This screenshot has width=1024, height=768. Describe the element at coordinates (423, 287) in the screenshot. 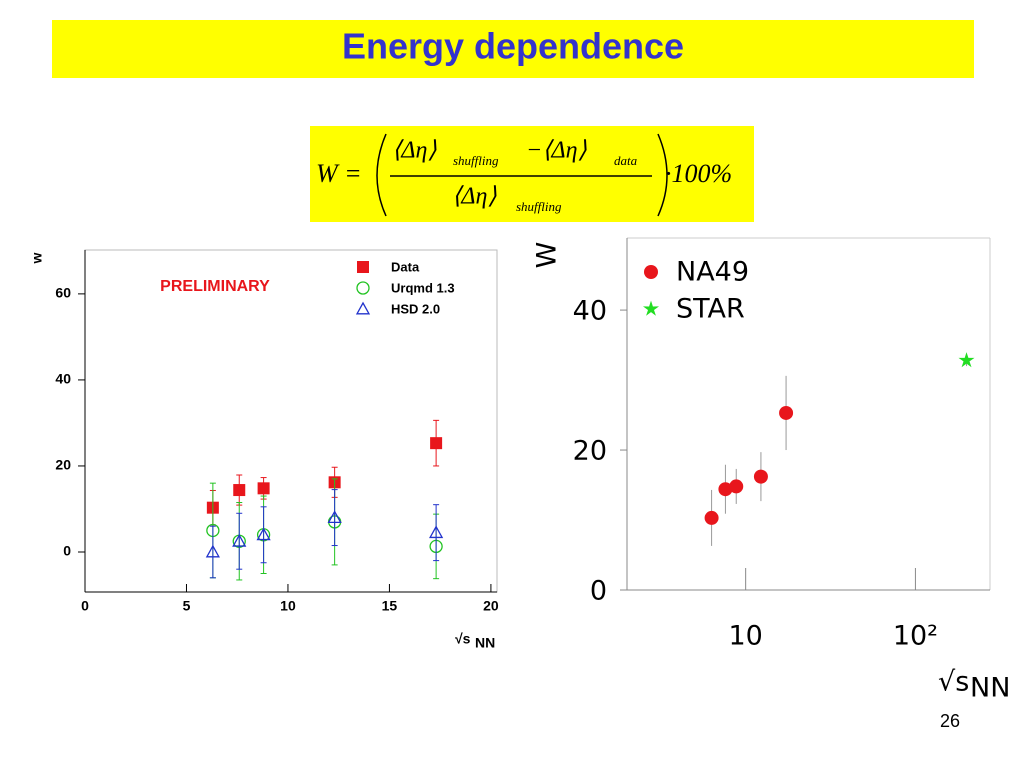

I see `legend-label: Urqmd 1.3` at that location.